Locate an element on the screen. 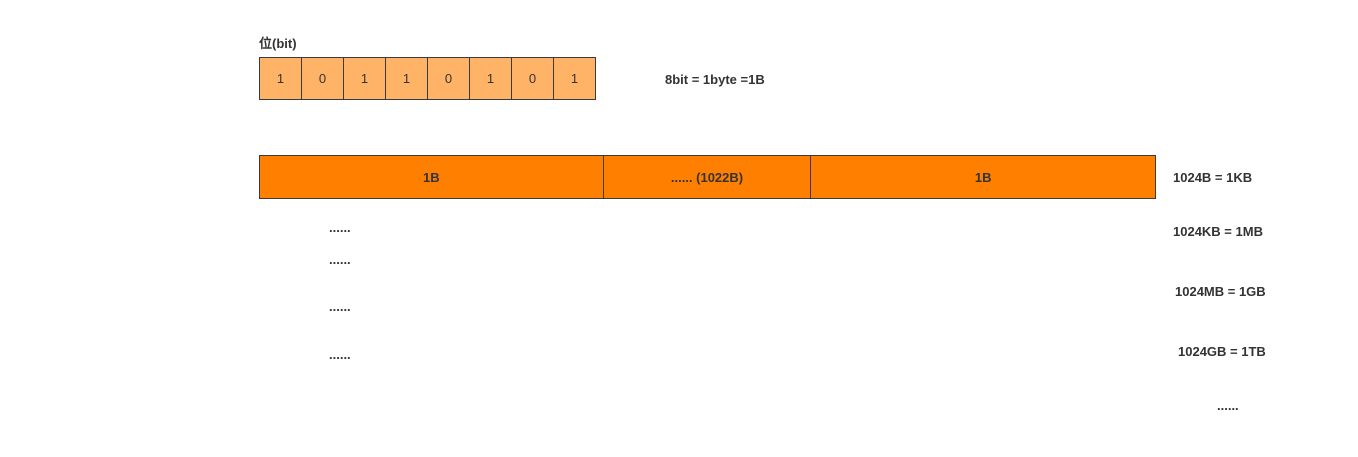 The image size is (1358, 457). bit-title: 位(bit) is located at coordinates (278, 43).